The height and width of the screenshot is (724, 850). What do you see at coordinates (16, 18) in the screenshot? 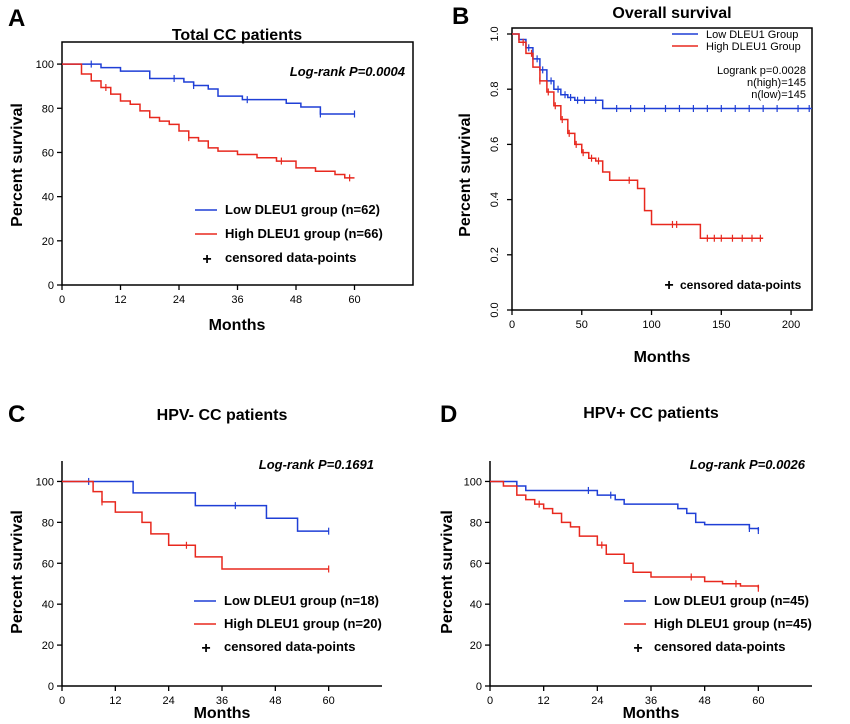
I see `panel-letter: A` at bounding box center [16, 18].